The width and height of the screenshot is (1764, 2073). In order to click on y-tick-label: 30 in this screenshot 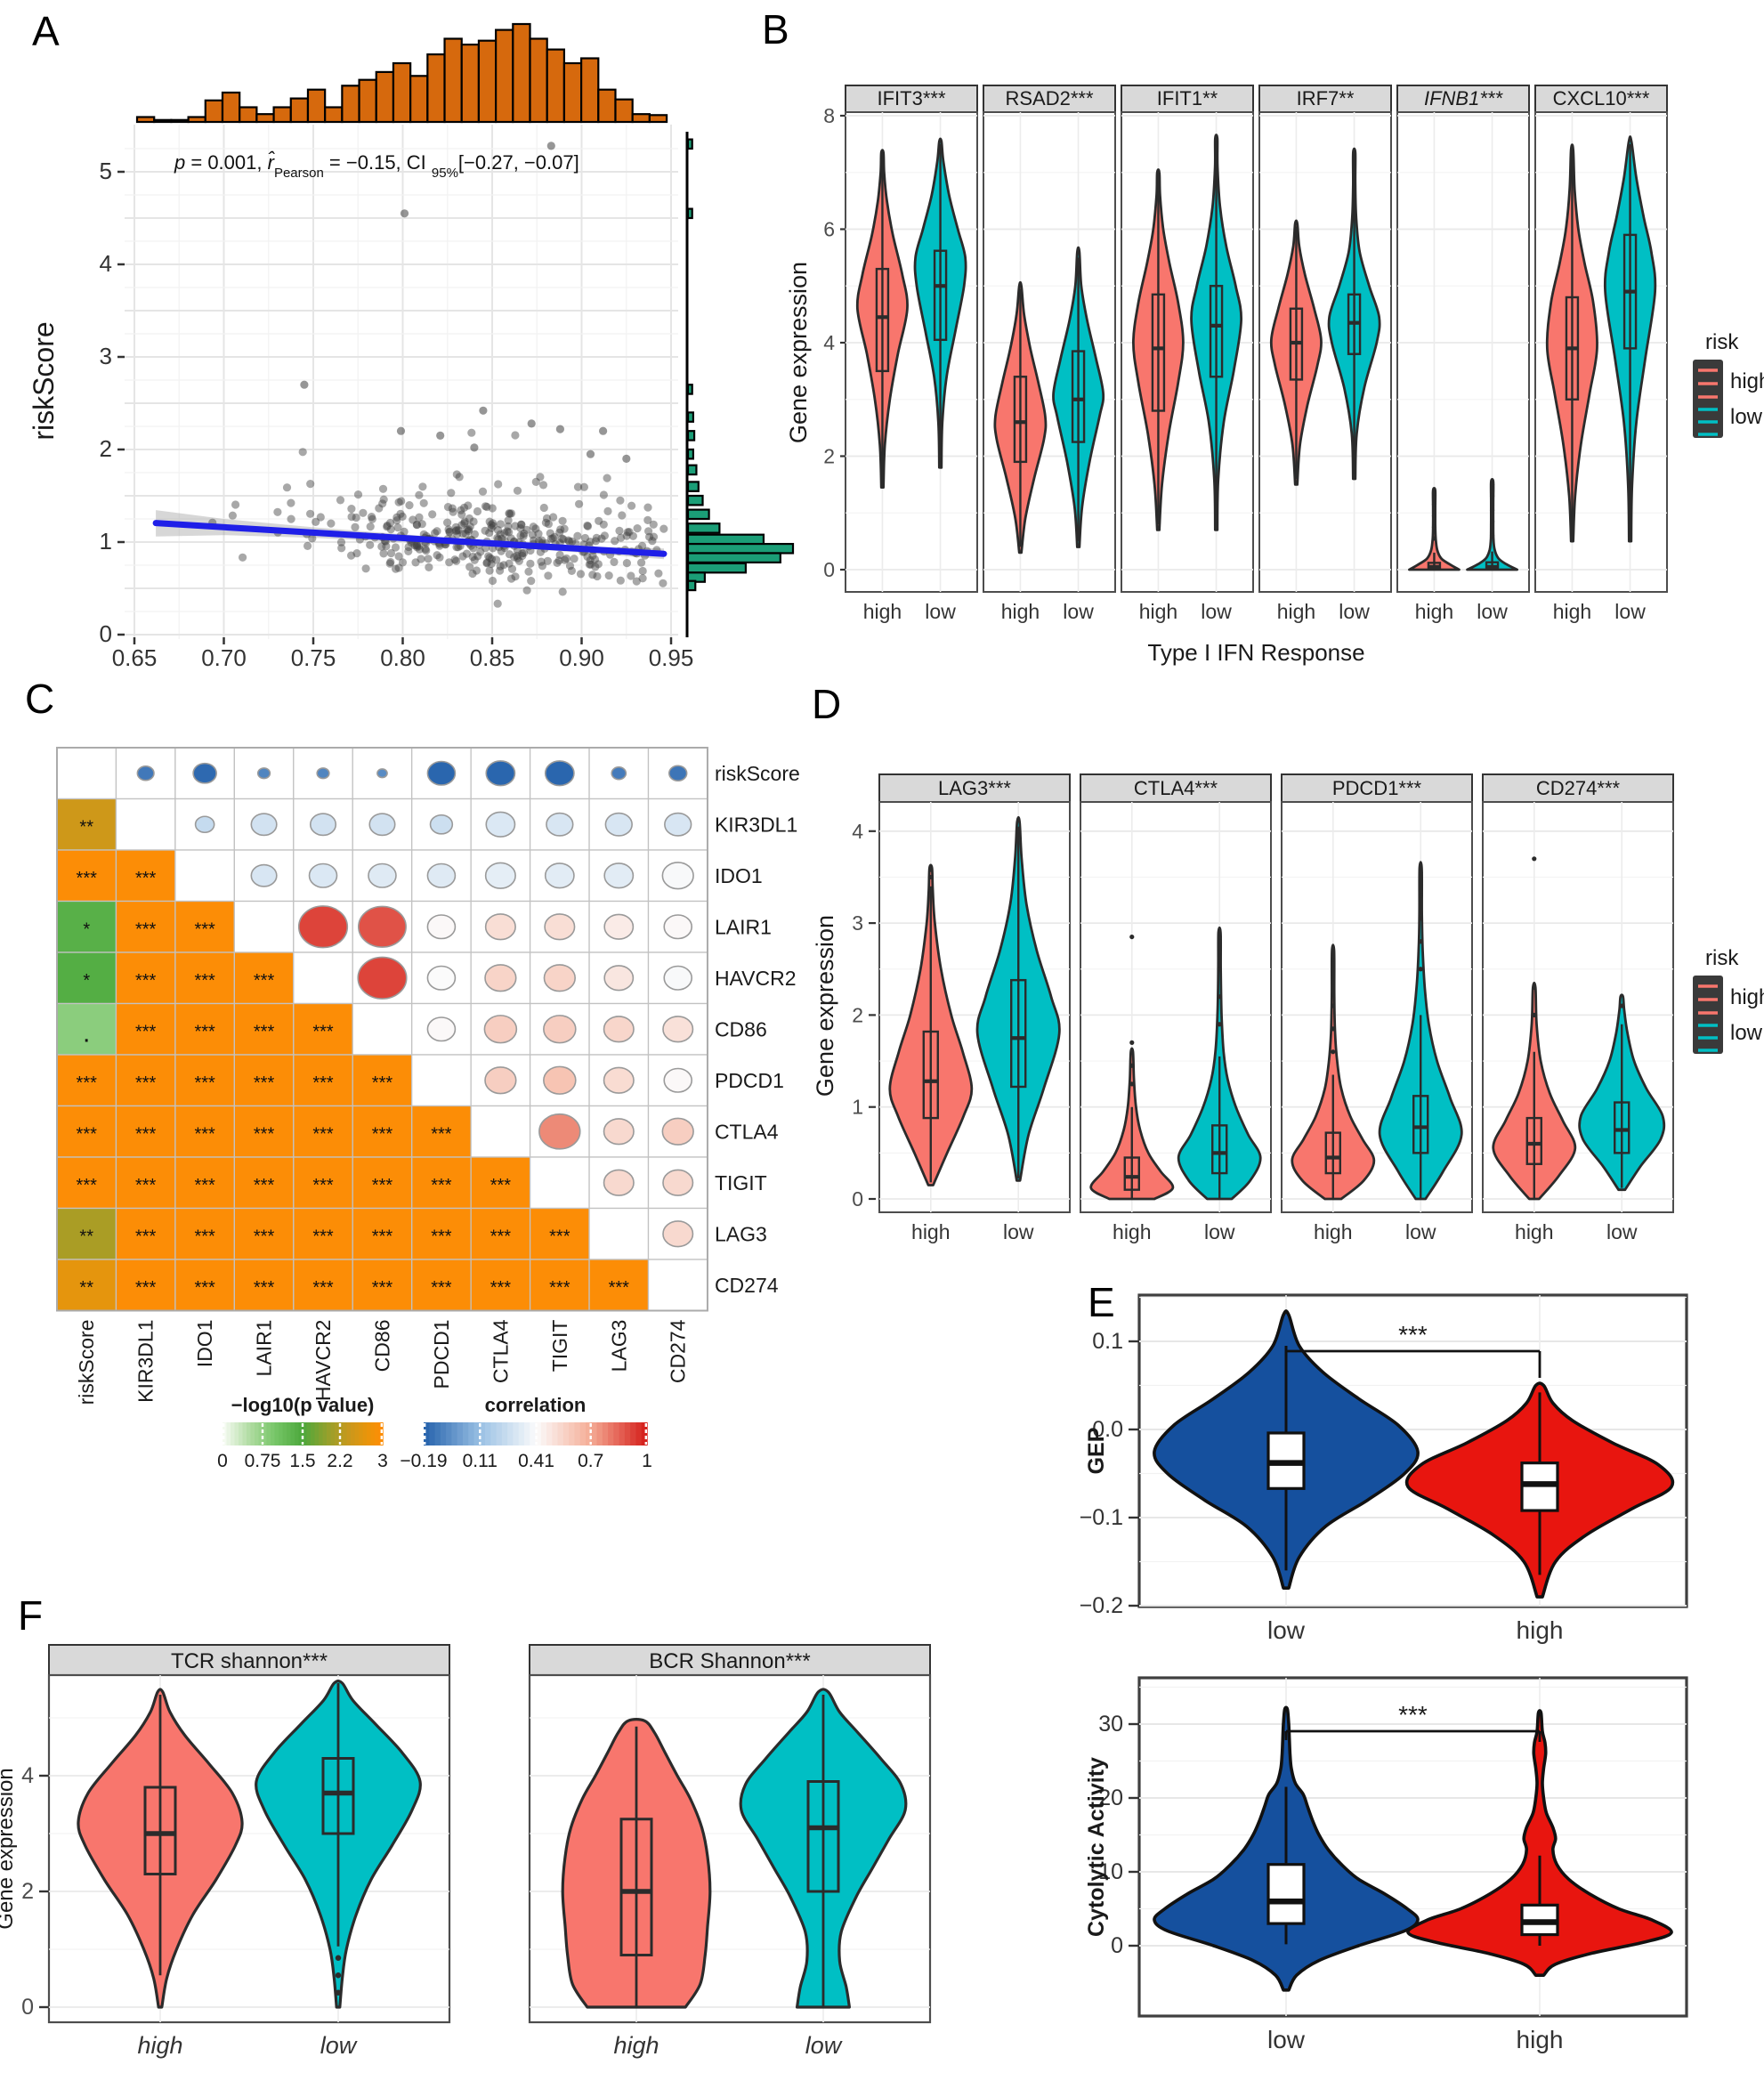, I will do `click(1110, 1724)`.